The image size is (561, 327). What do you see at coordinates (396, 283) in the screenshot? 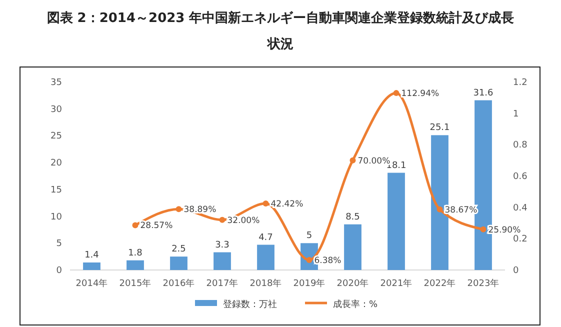
I see `x-tick-label: 2021年` at bounding box center [396, 283].